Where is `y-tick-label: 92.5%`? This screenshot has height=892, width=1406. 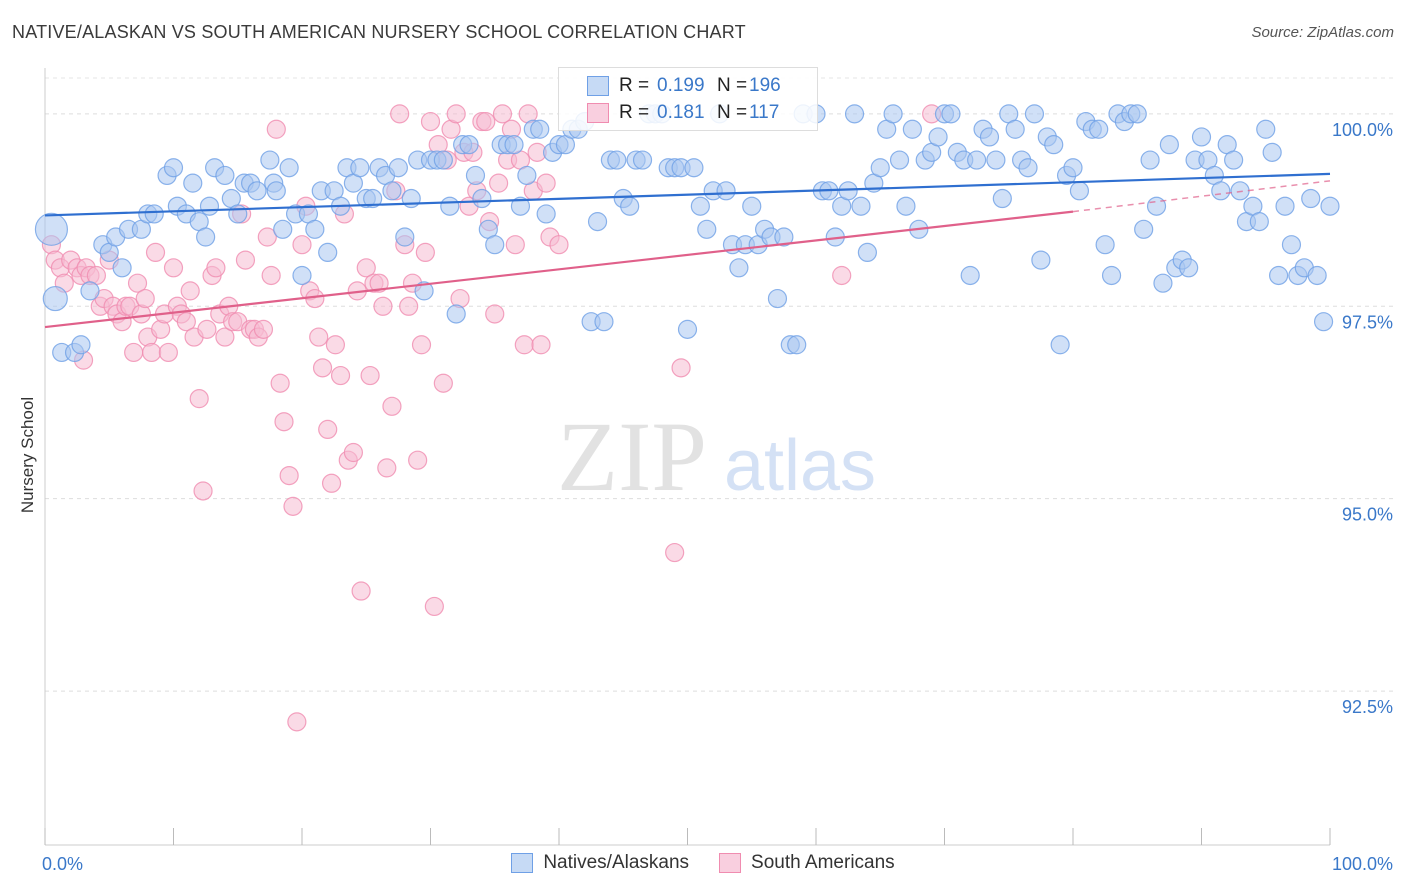
y-tick-label: 92.5% is located at coordinates (1367, 707).